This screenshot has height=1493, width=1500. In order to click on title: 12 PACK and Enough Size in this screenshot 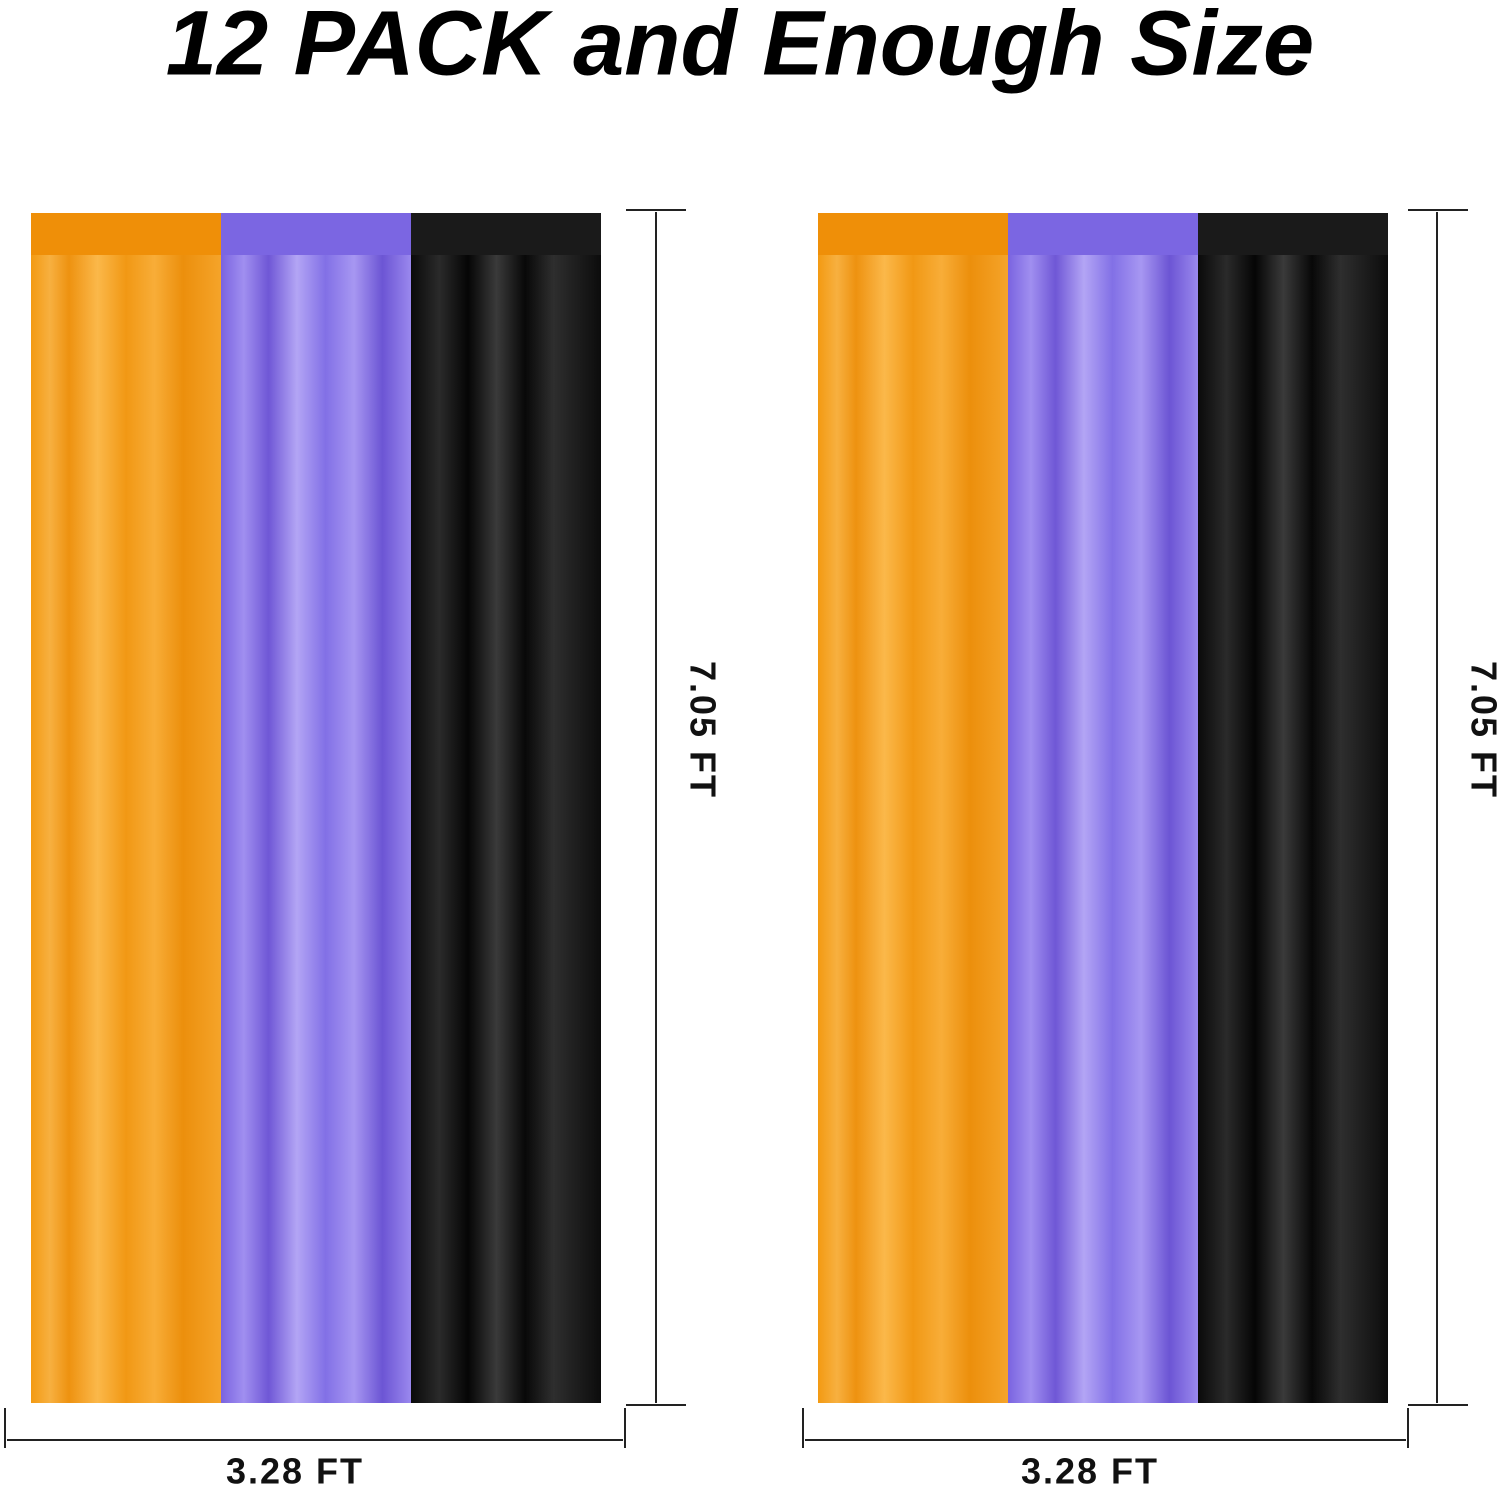, I will do `click(740, 47)`.